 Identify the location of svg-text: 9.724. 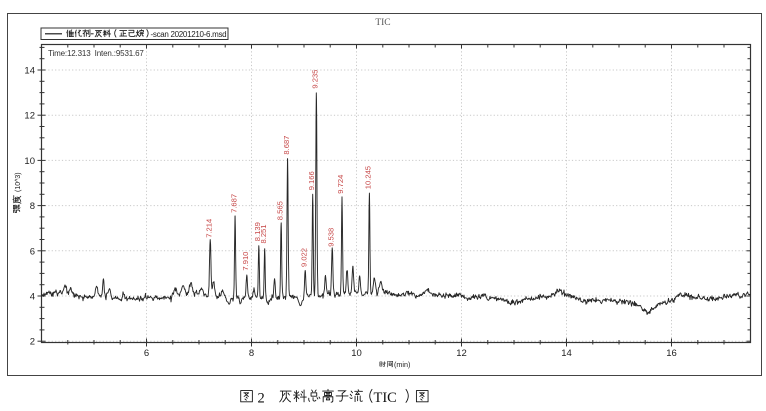
(340, 184).